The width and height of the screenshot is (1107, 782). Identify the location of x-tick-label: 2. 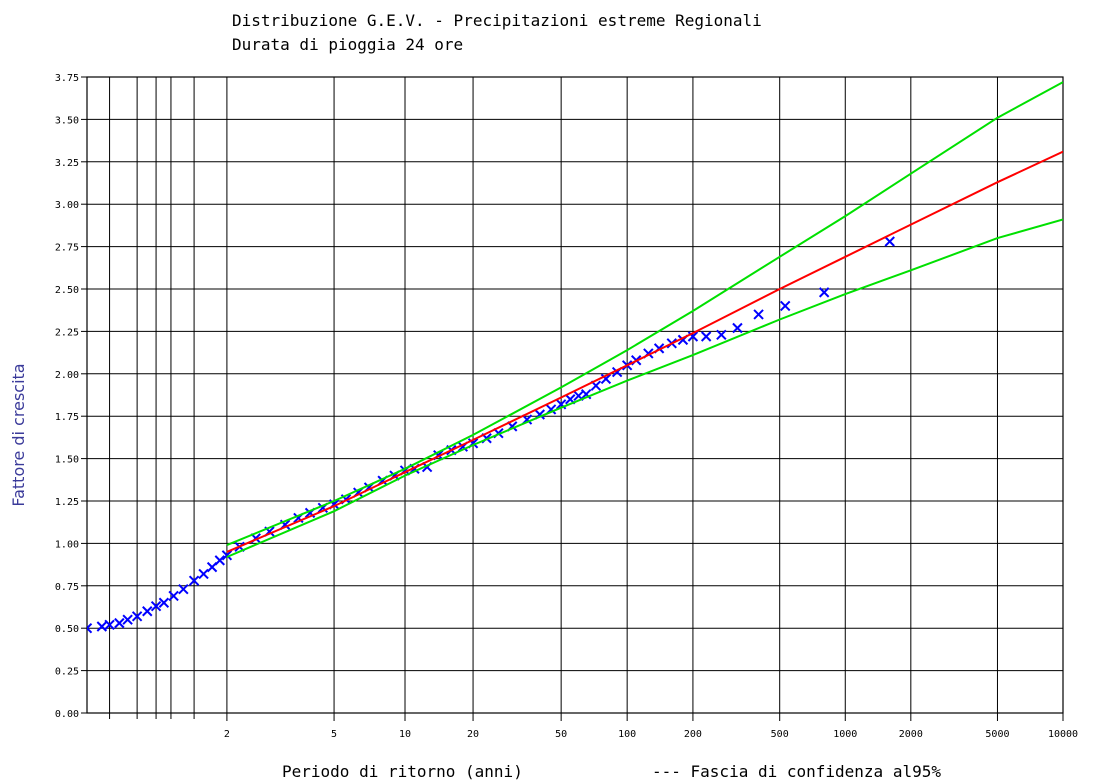
(227, 734).